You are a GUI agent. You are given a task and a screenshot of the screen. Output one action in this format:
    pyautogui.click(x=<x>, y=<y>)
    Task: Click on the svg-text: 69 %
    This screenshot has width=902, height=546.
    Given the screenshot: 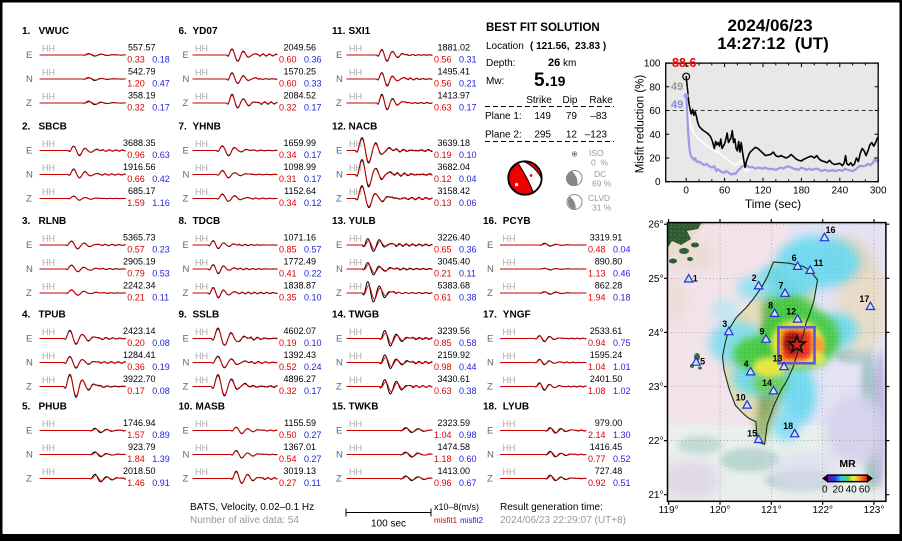 What is the action you would take?
    pyautogui.click(x=602, y=184)
    